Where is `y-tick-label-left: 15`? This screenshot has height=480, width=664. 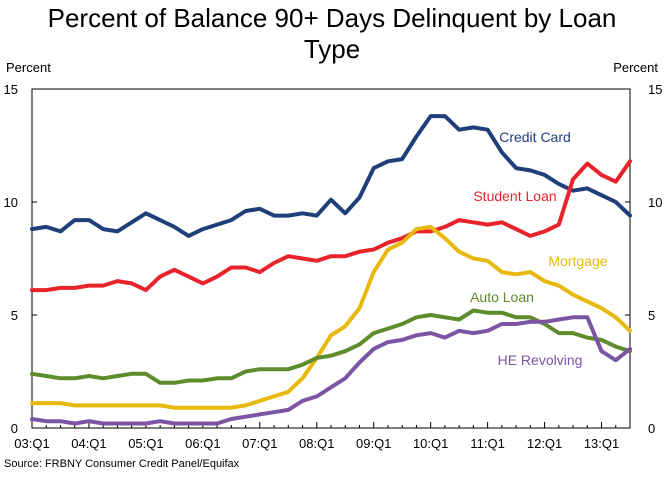 y-tick-label-left: 15 is located at coordinates (11, 89).